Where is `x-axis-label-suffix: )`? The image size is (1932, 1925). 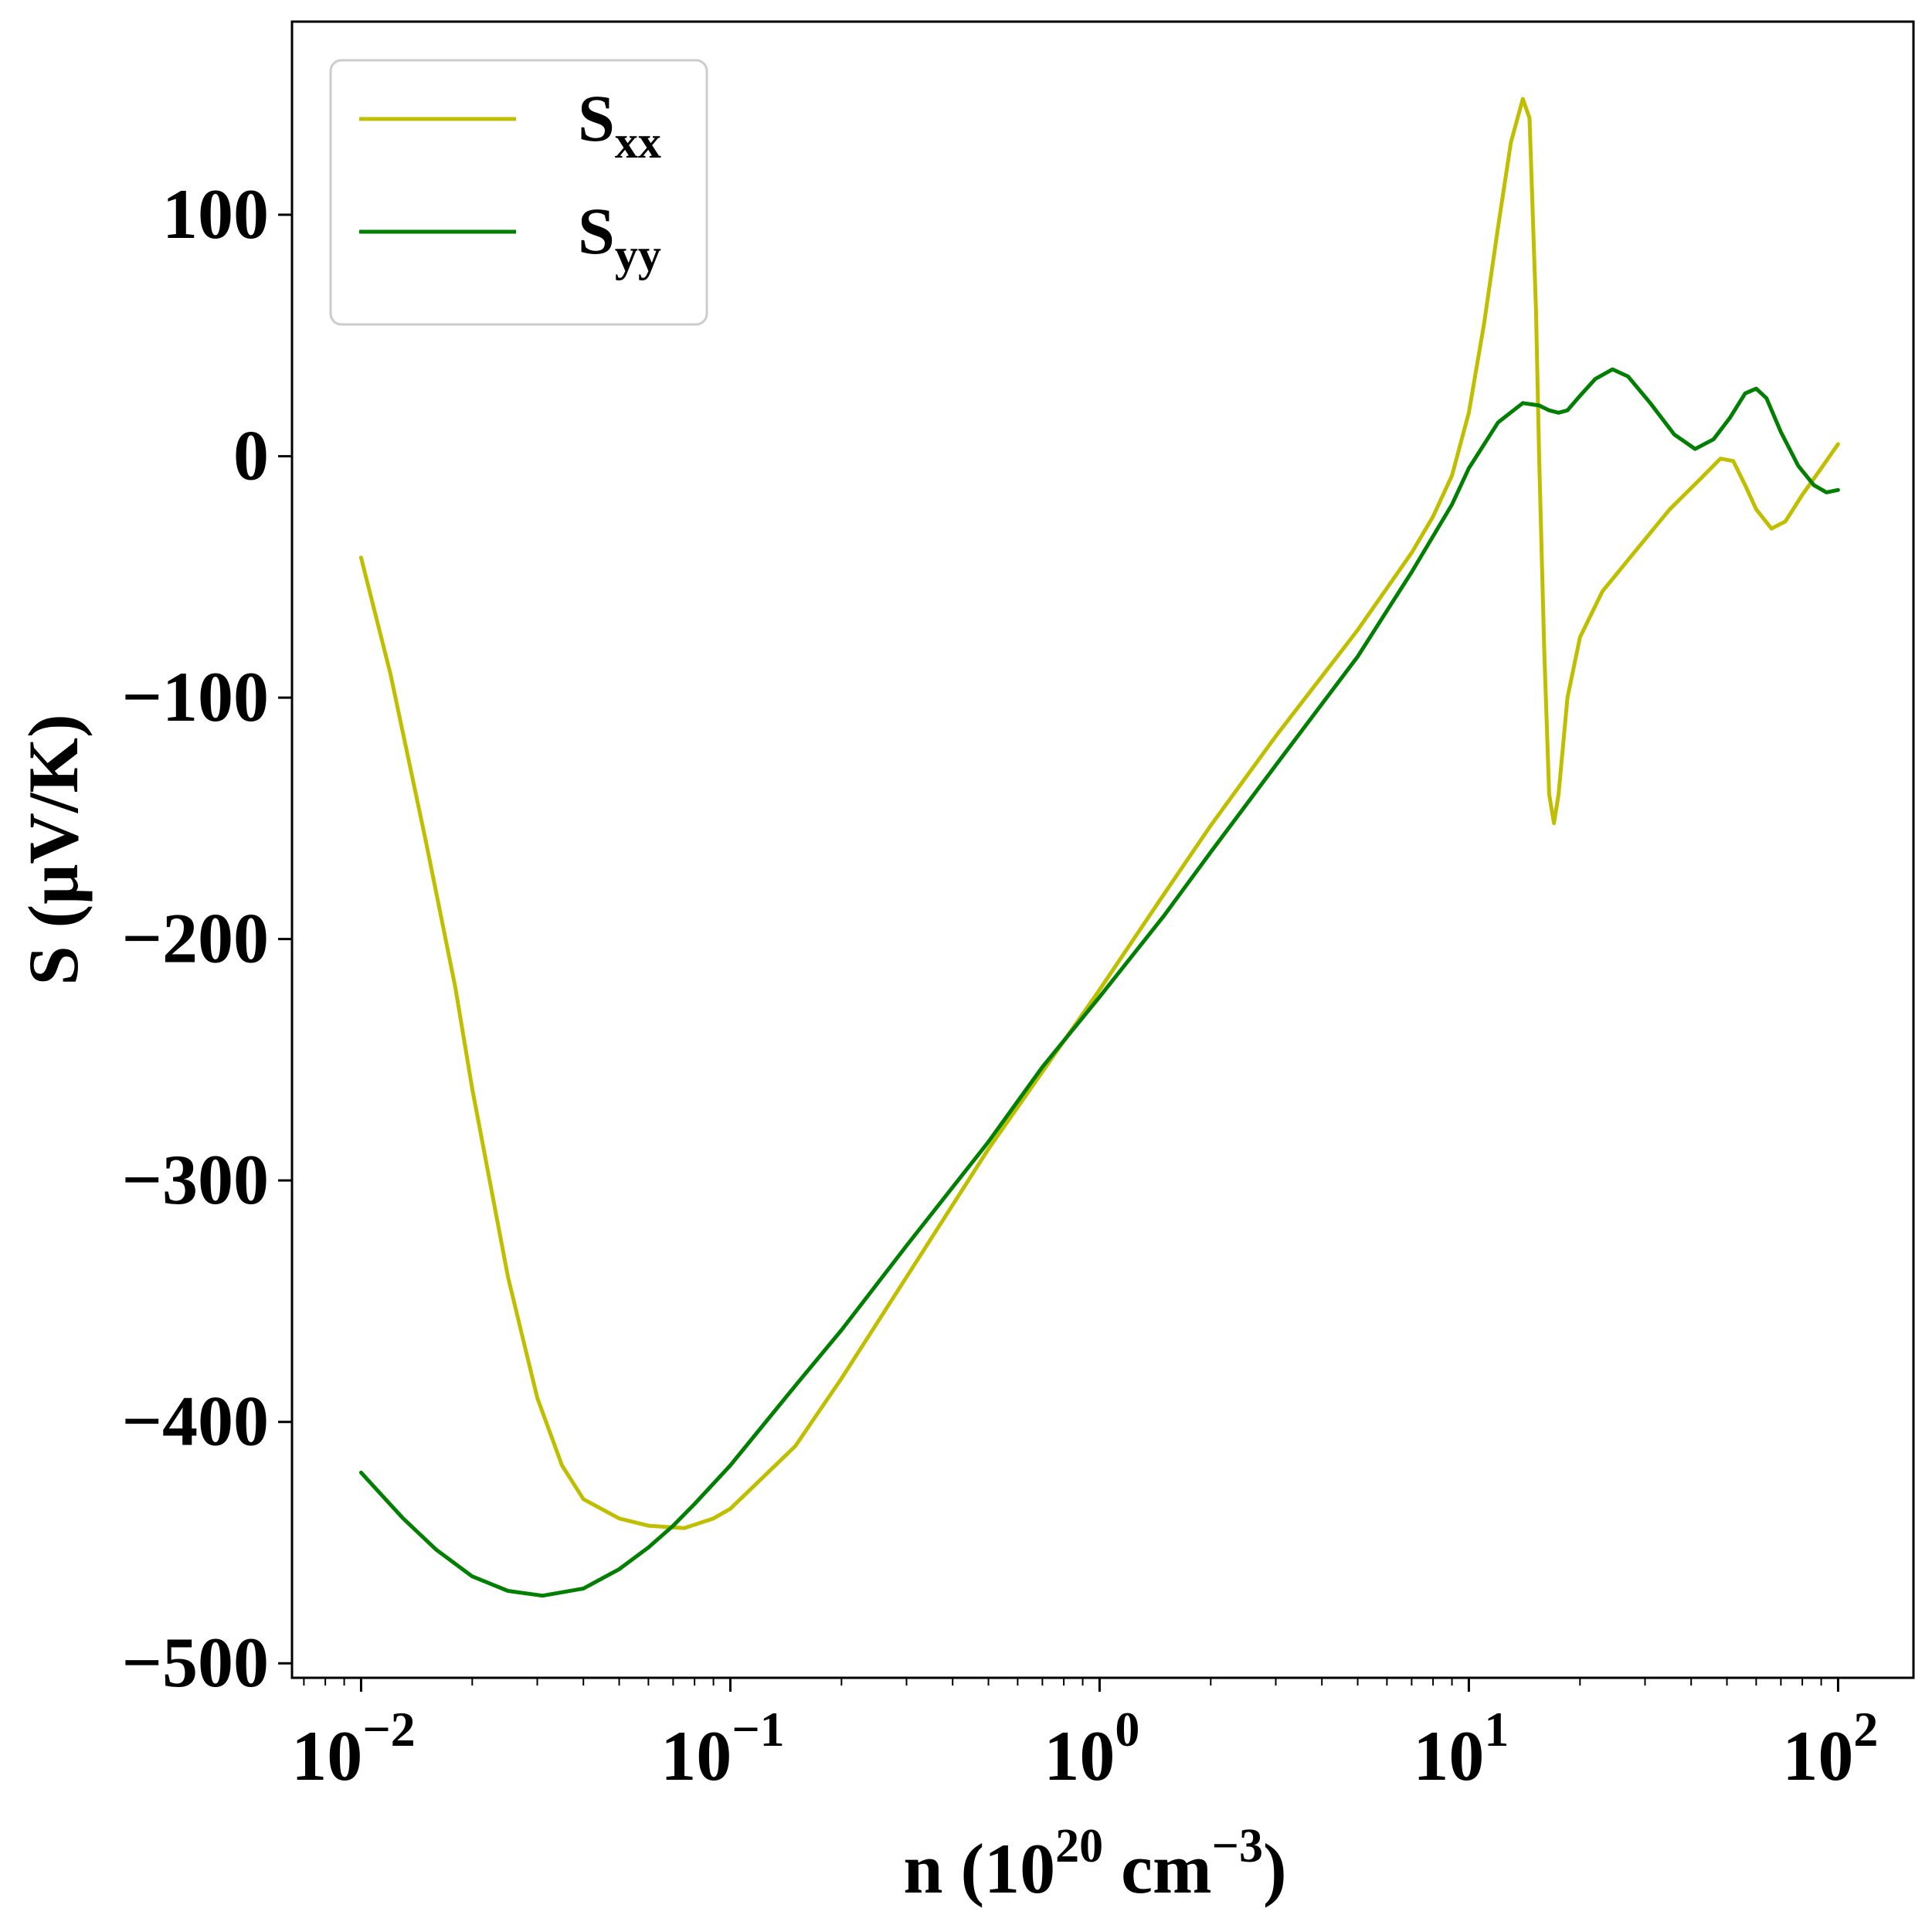 x-axis-label-suffix: ) is located at coordinates (1275, 1868).